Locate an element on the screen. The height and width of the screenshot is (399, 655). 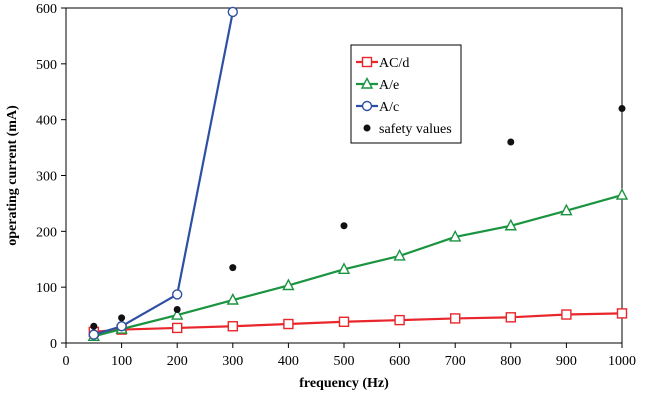
legend-label: safety values is located at coordinates (415, 129).